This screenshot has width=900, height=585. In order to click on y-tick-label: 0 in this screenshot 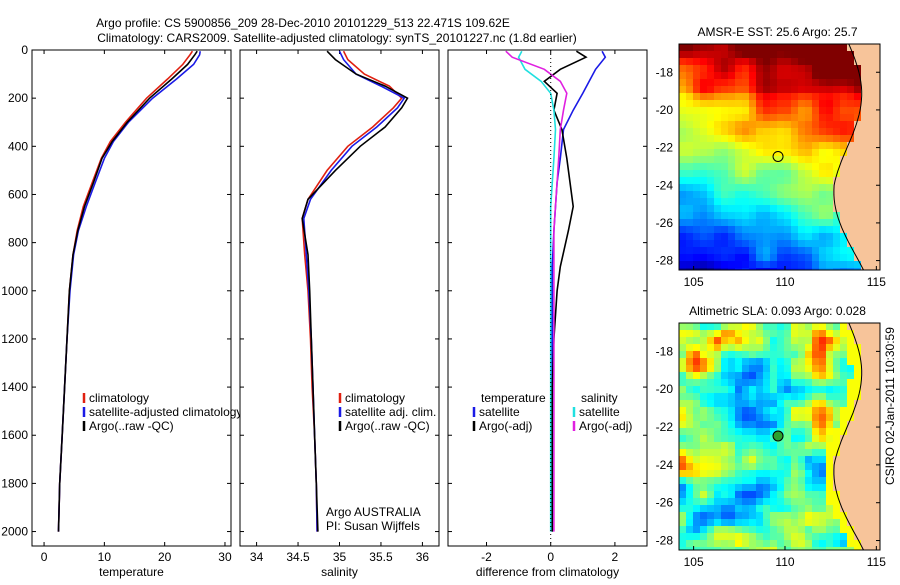, I will do `click(24, 50)`.